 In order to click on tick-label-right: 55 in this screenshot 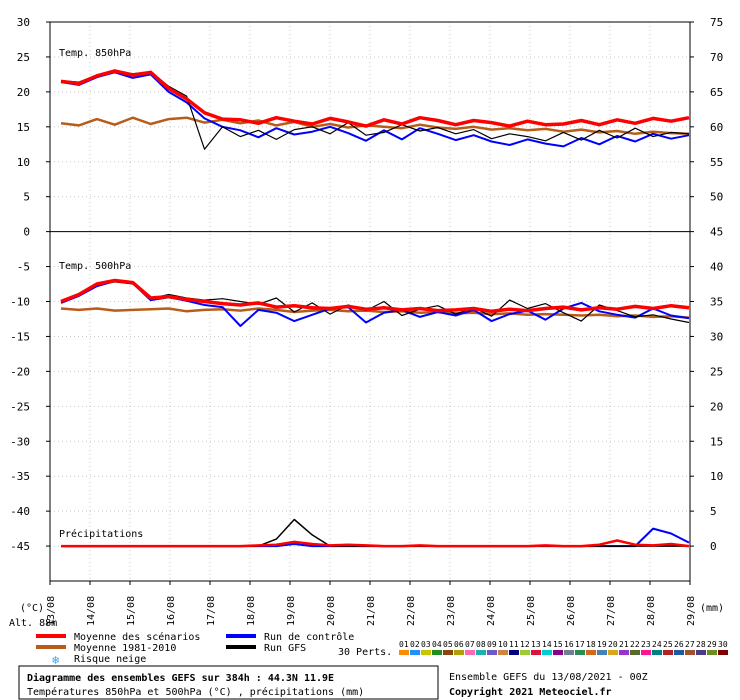, I will do `click(716, 162)`.